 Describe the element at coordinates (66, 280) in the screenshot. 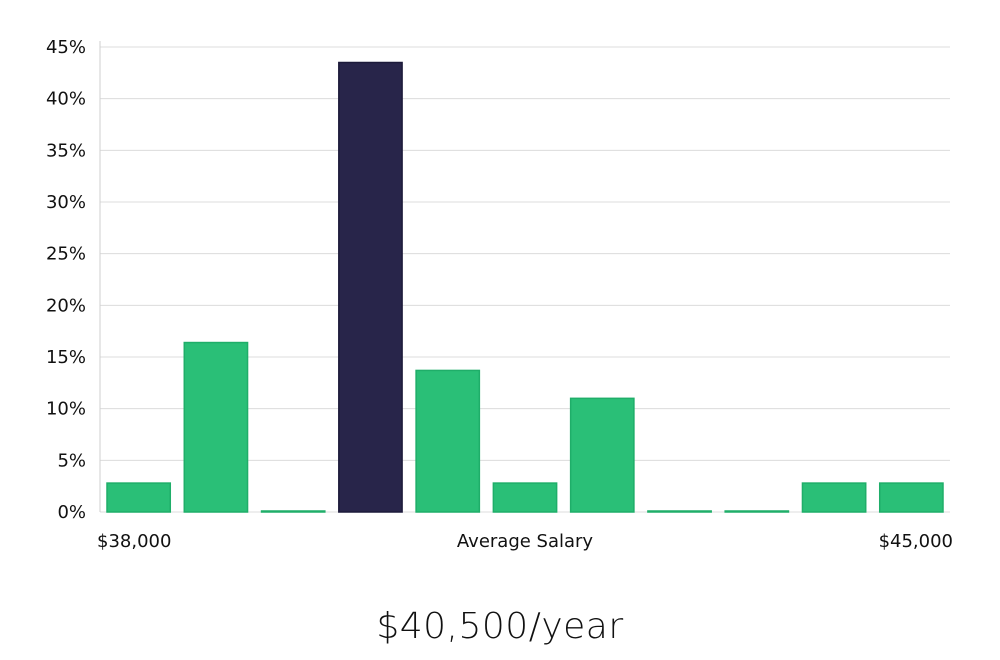

I see `y-axis-ticks: 0% 5% 10% 15% 20% 25% 30% 35% 40% 45%` at that location.